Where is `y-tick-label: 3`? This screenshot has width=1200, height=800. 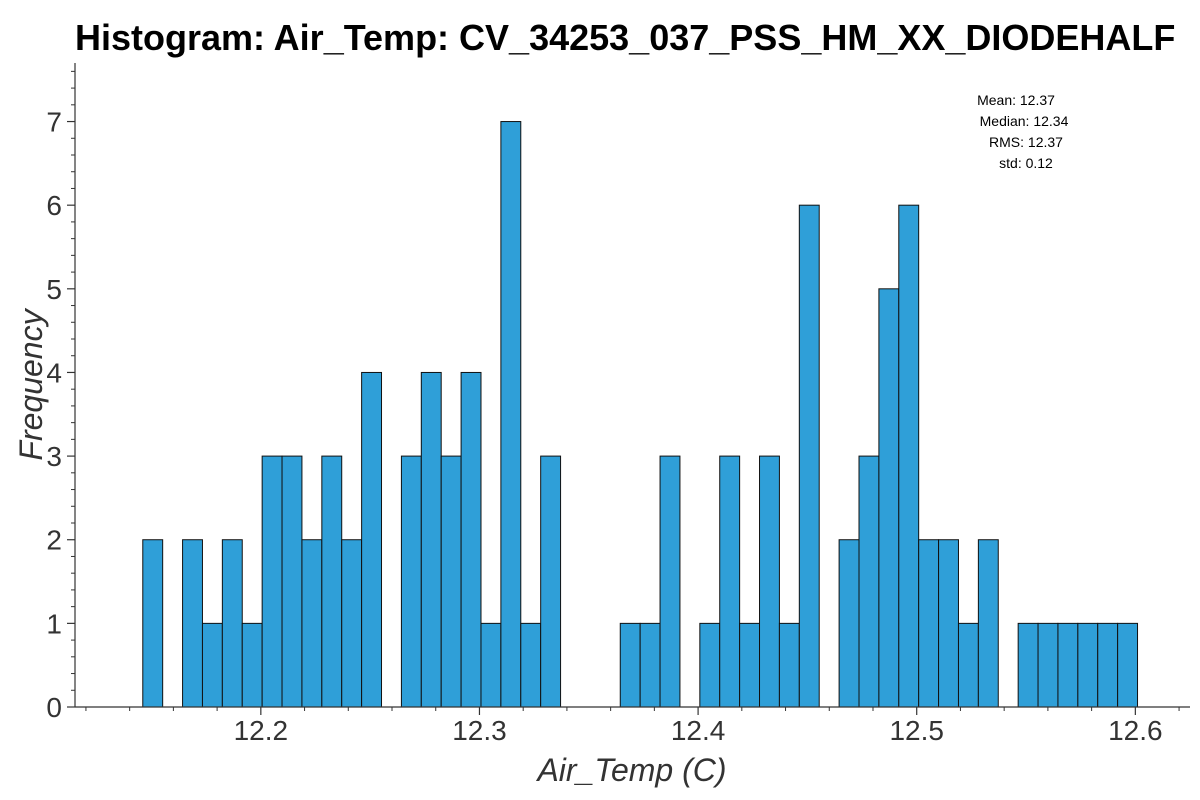
y-tick-label: 3 is located at coordinates (54, 456).